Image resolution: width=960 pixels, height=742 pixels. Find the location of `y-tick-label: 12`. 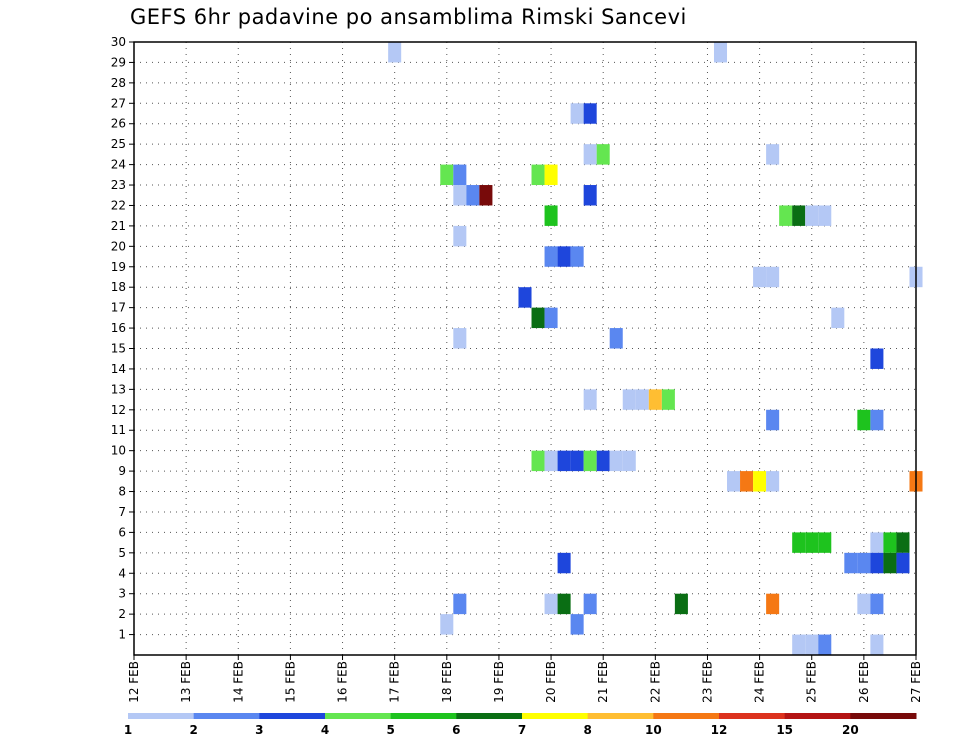

y-tick-label: 12 is located at coordinates (118, 410).